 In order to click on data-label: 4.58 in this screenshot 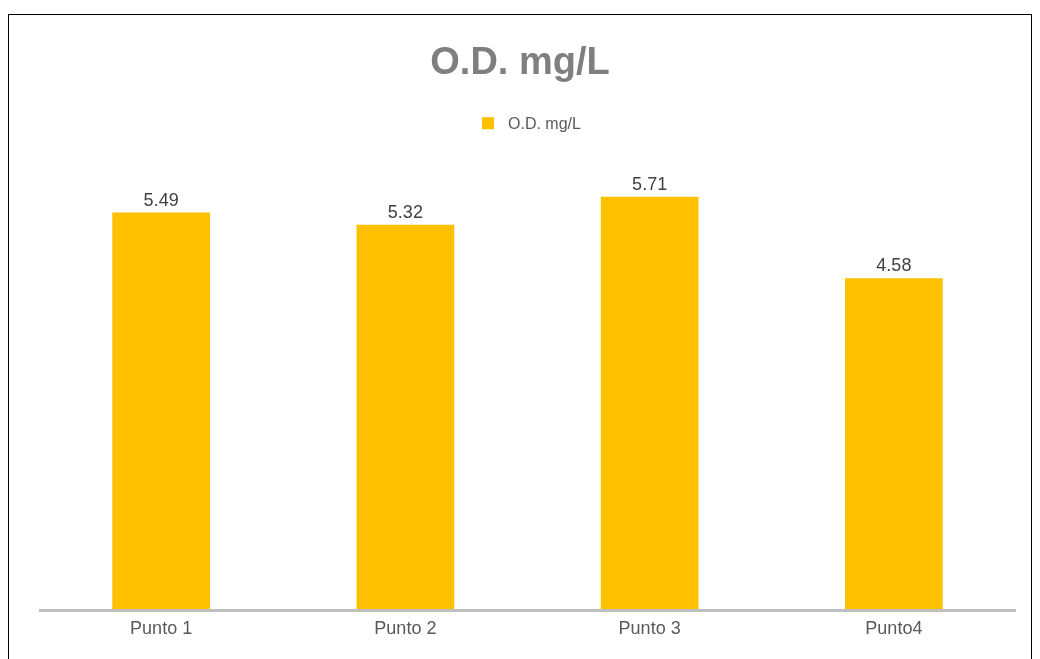, I will do `click(894, 265)`.